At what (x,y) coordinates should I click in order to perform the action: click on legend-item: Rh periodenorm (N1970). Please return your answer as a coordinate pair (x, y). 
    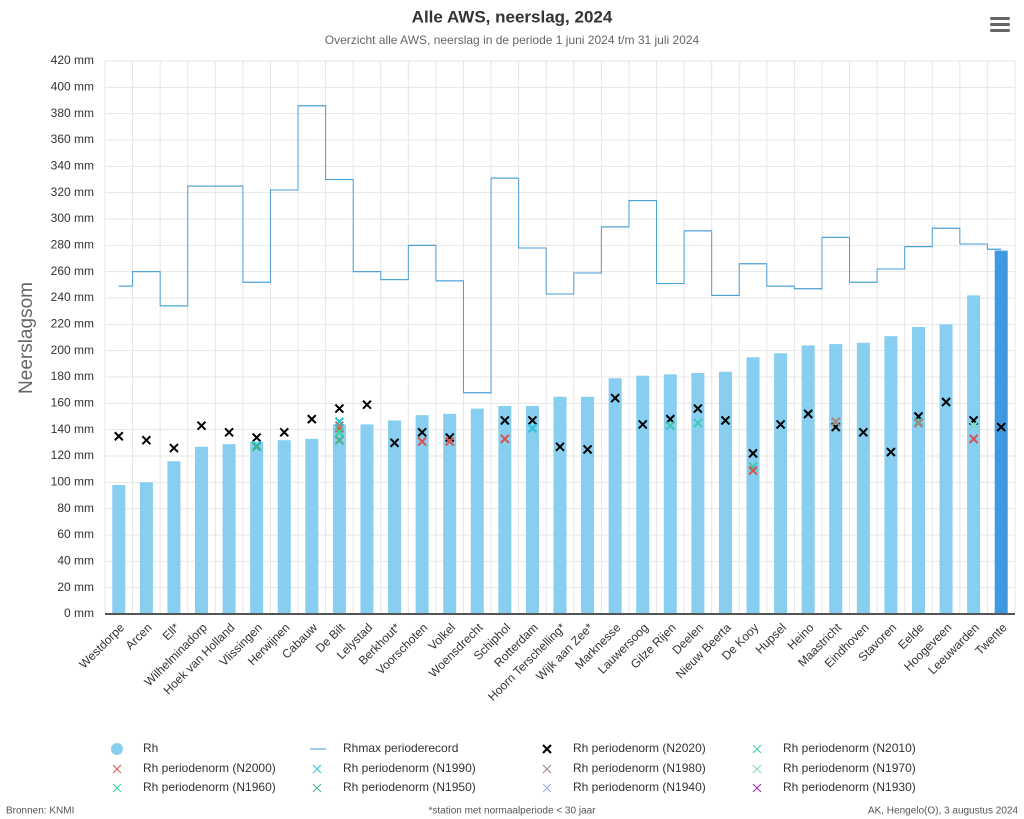
    Looking at the image, I should click on (834, 768).